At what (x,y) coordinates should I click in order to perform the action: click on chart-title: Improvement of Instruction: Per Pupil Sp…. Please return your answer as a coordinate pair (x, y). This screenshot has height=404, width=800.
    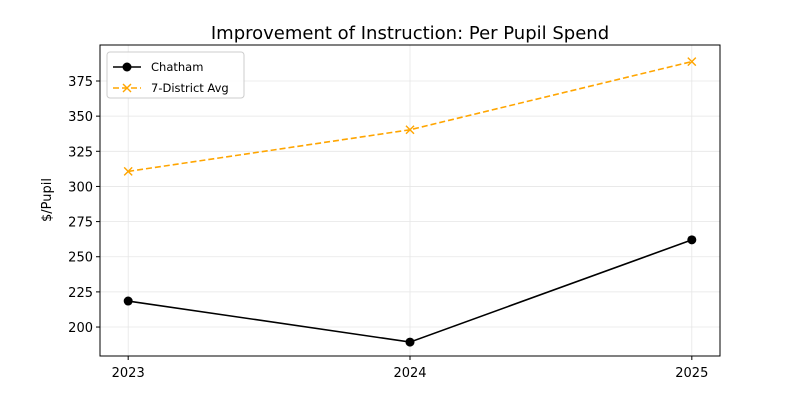
    Looking at the image, I should click on (410, 33).